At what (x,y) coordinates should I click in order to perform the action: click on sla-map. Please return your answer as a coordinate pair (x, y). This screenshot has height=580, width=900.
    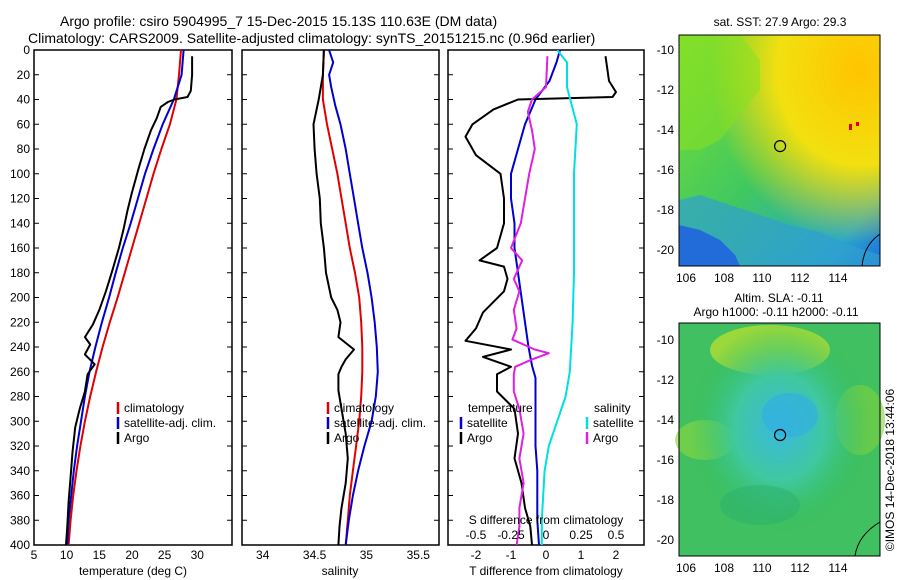
    Looking at the image, I should click on (780, 439).